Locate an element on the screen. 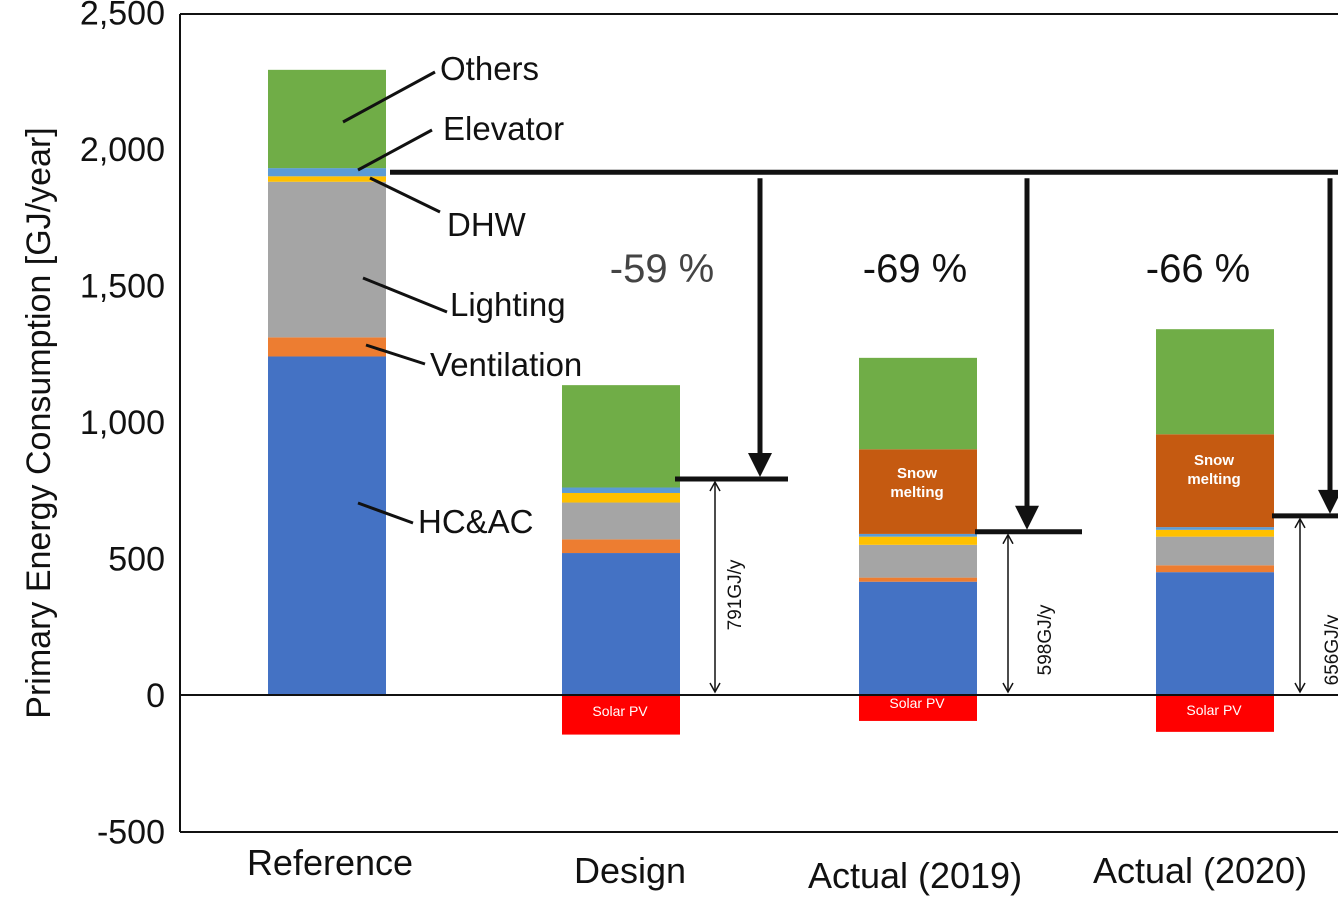  solar-pv-label-2019: Solar PV is located at coordinates (917, 703).